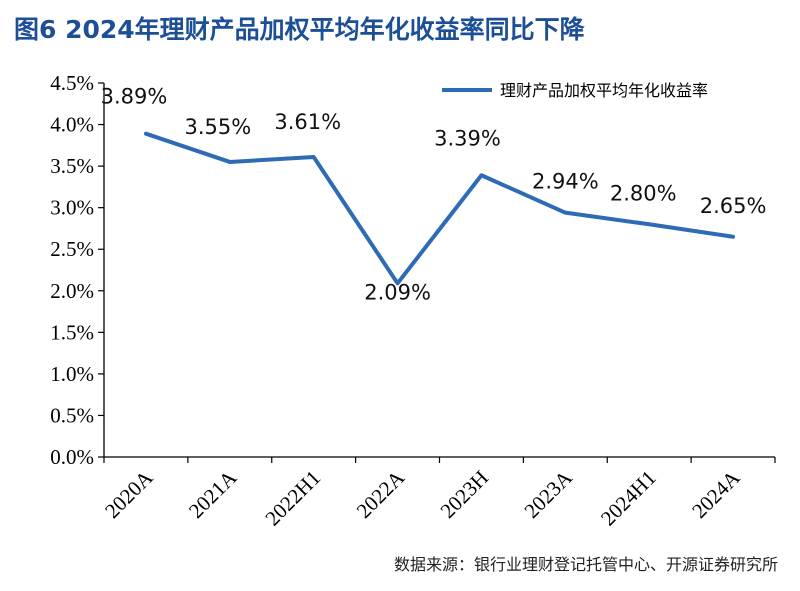 The height and width of the screenshot is (591, 800). I want to click on y-tick-label: 1.5%, so click(72, 332).